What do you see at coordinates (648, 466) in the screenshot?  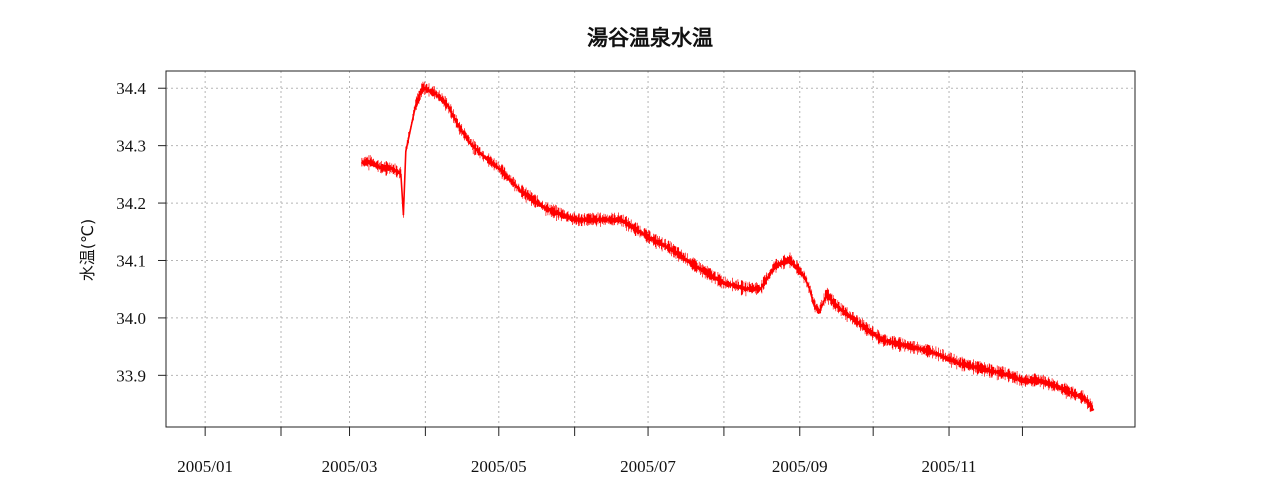 I see `x-tick-label: 2005/07` at bounding box center [648, 466].